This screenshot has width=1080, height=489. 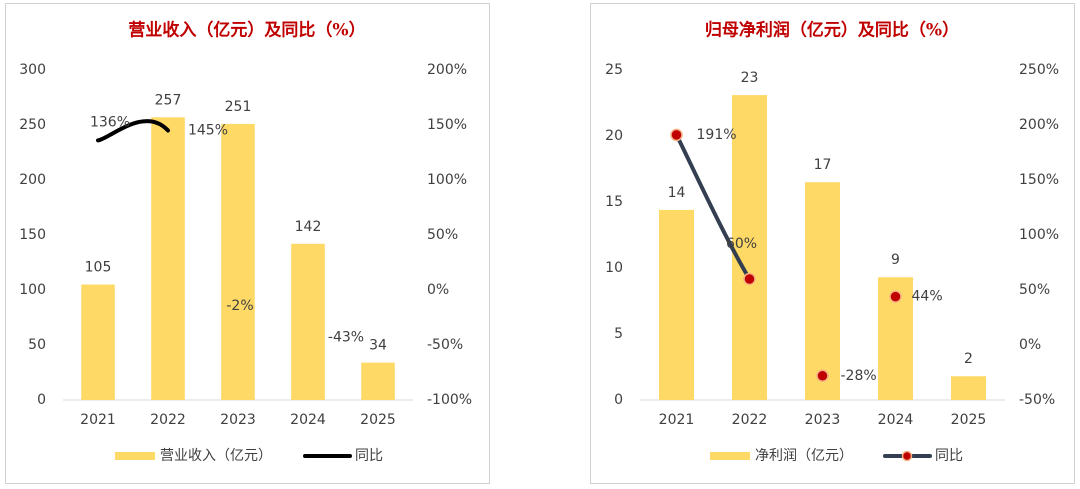 What do you see at coordinates (618, 334) in the screenshot?
I see `y-tick-label: 5` at bounding box center [618, 334].